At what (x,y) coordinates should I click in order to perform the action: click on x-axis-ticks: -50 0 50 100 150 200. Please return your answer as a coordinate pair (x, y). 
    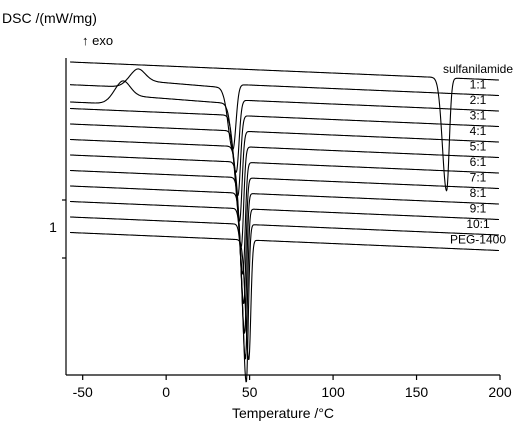
    Looking at the image, I should click on (292, 387).